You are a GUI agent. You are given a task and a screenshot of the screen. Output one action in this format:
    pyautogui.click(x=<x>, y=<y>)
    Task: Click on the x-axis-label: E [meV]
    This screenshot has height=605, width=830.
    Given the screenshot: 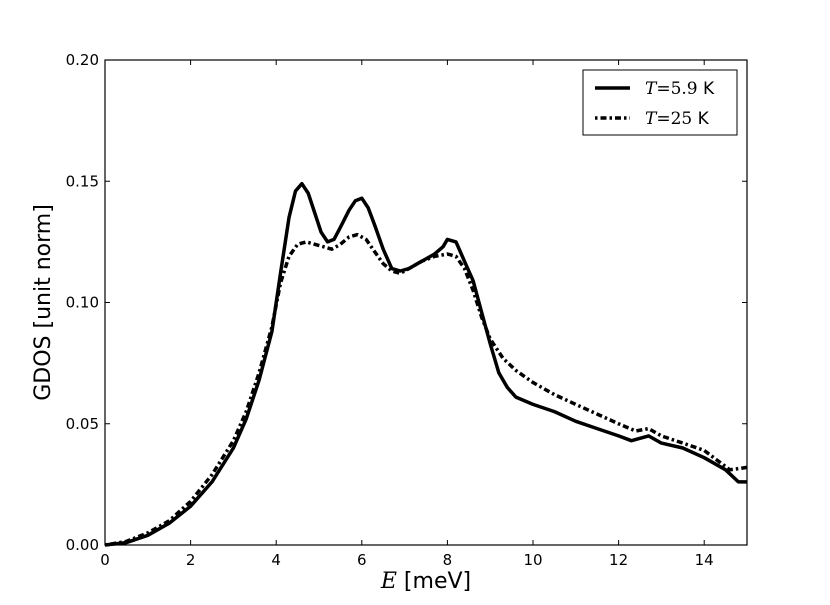 What is the action you would take?
    pyautogui.click(x=425, y=581)
    